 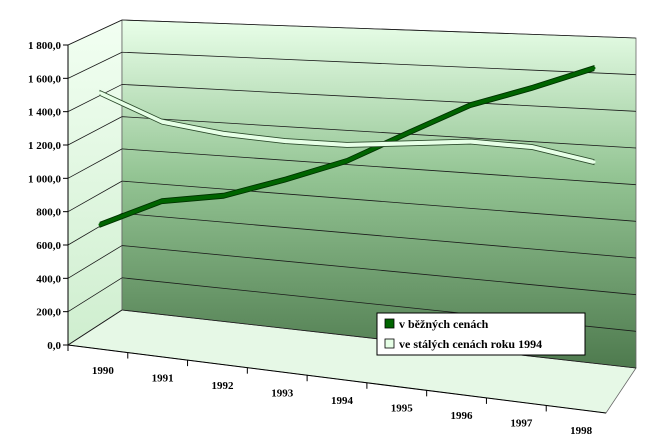 I want to click on x-tick-label: 1993, so click(x=282, y=393).